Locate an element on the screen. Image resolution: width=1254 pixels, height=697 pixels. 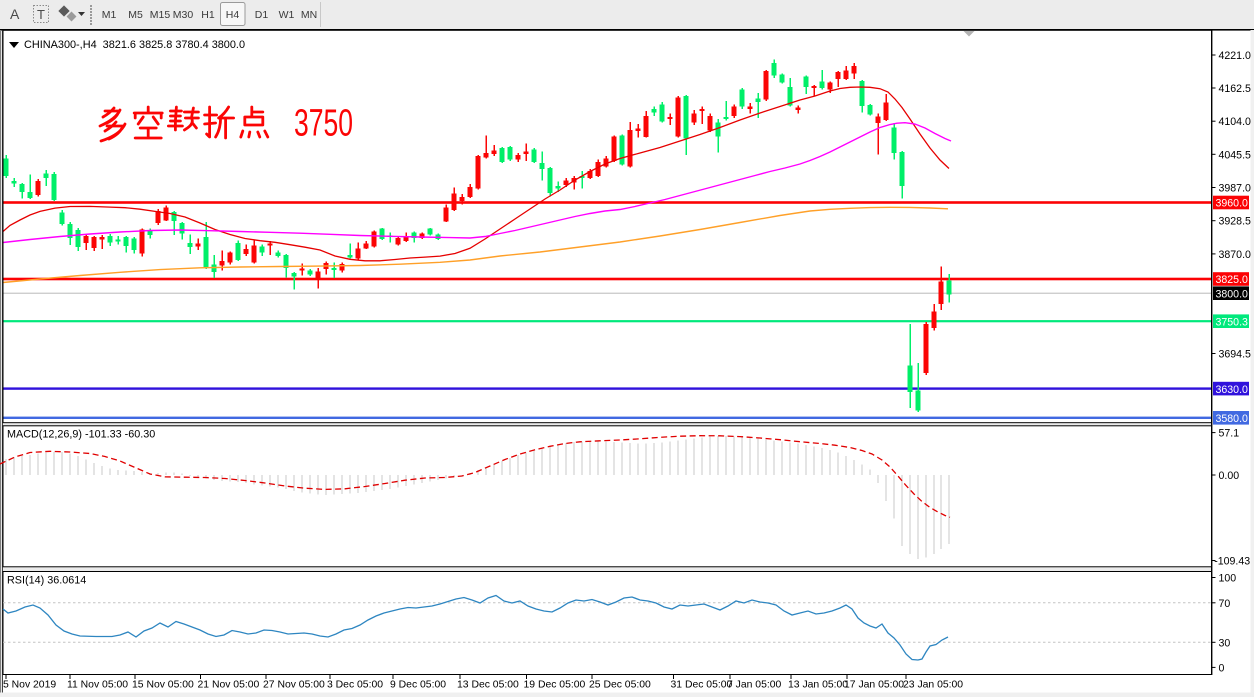
svg-text: T is located at coordinates (41, 14).